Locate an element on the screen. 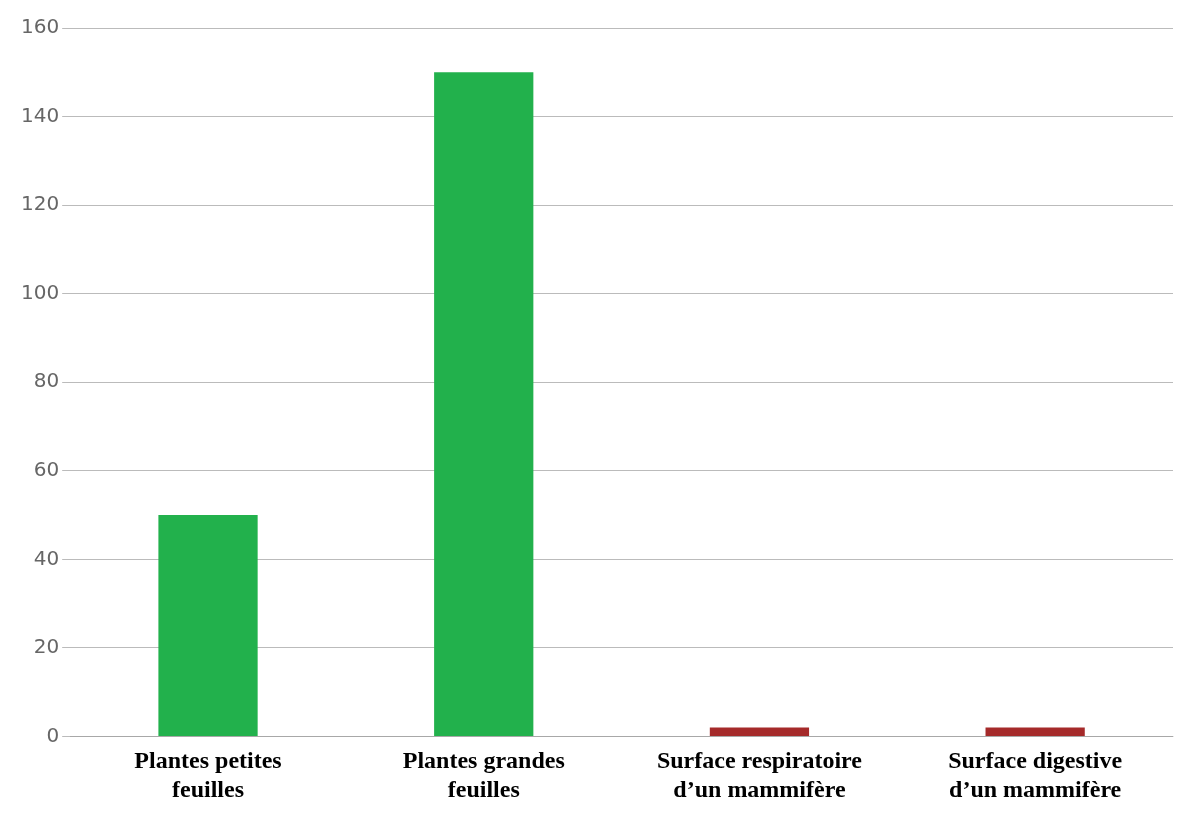  y-tick-label: 0 is located at coordinates (53, 734).